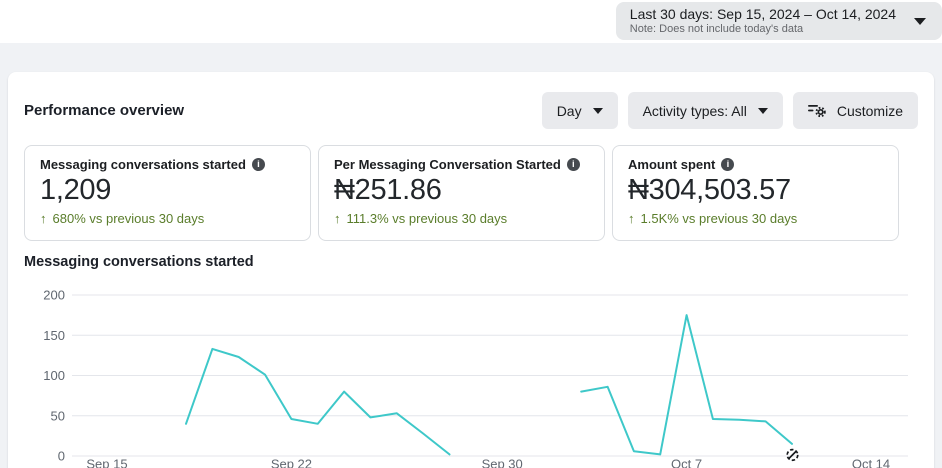  I want to click on metric-change: ↑ 111.3% vs previous 30 days, so click(461, 218).